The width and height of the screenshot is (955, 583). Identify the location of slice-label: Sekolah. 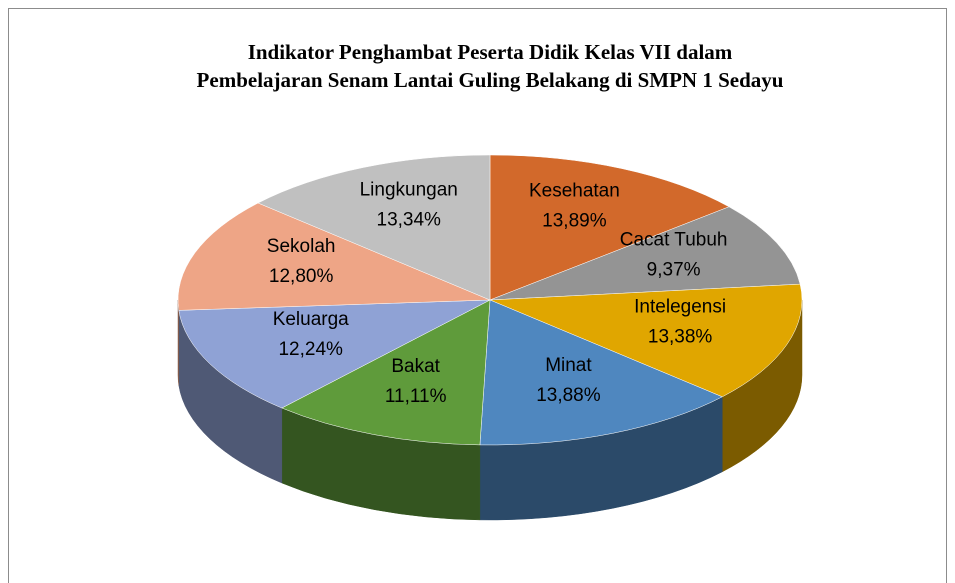
(301, 246).